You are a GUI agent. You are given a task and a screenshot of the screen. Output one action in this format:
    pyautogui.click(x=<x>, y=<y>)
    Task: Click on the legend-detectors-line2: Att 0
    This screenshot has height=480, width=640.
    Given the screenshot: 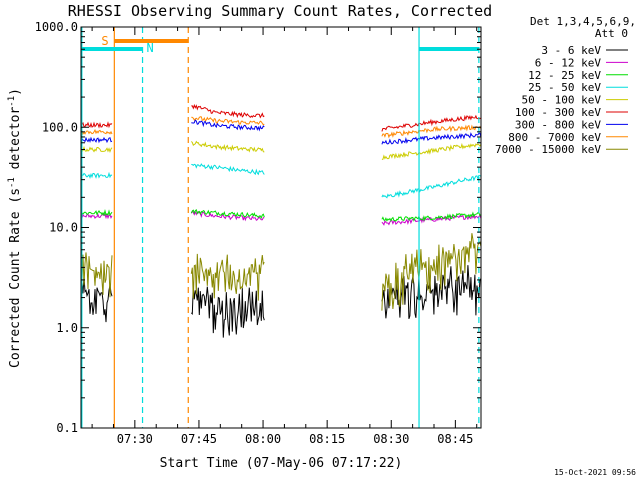 What is the action you would take?
    pyautogui.click(x=611, y=33)
    